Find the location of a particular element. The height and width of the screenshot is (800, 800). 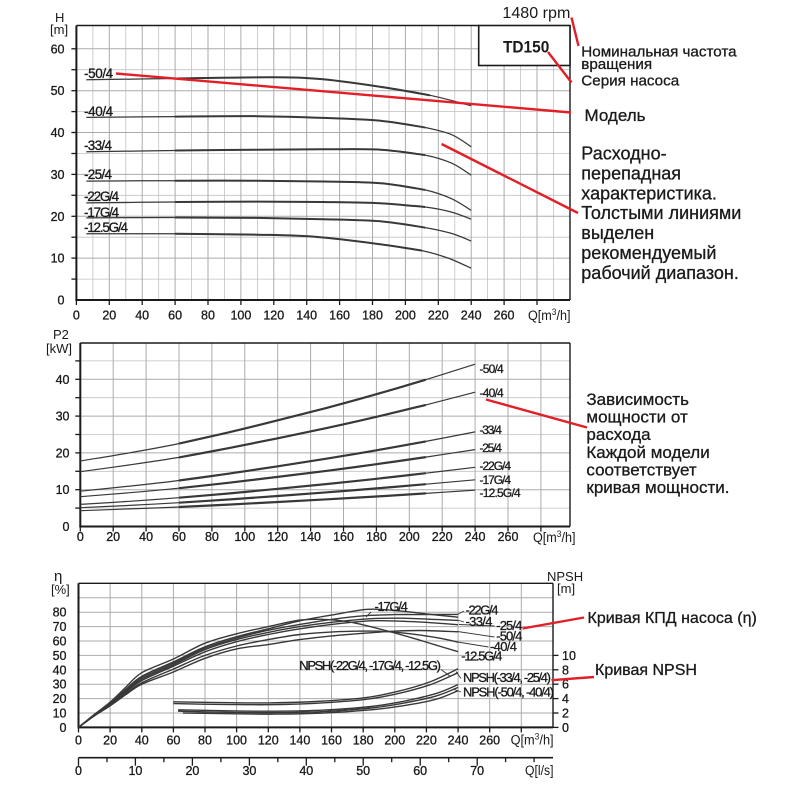

svg-text: [kW] is located at coordinates (59, 348).